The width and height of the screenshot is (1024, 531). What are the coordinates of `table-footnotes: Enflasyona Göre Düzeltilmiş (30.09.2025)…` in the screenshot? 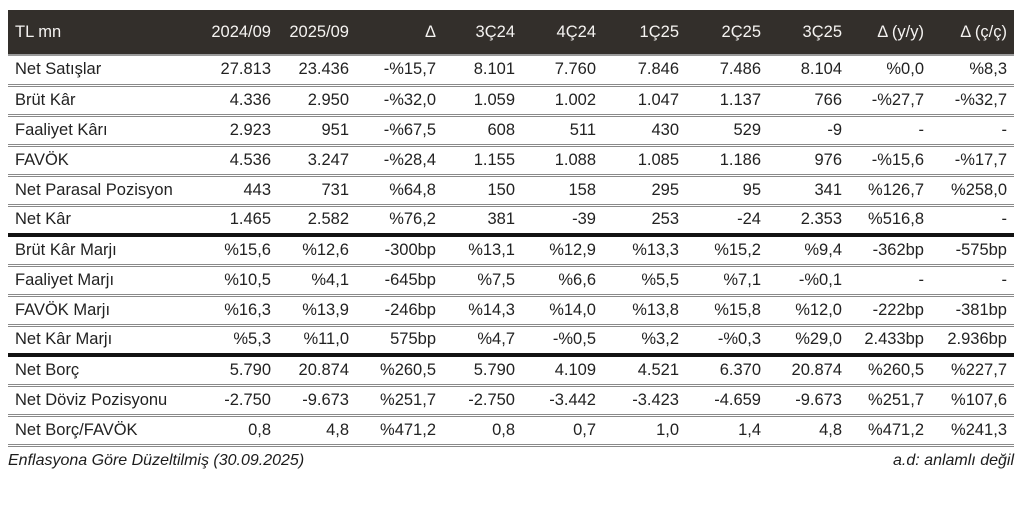 It's located at (511, 461).